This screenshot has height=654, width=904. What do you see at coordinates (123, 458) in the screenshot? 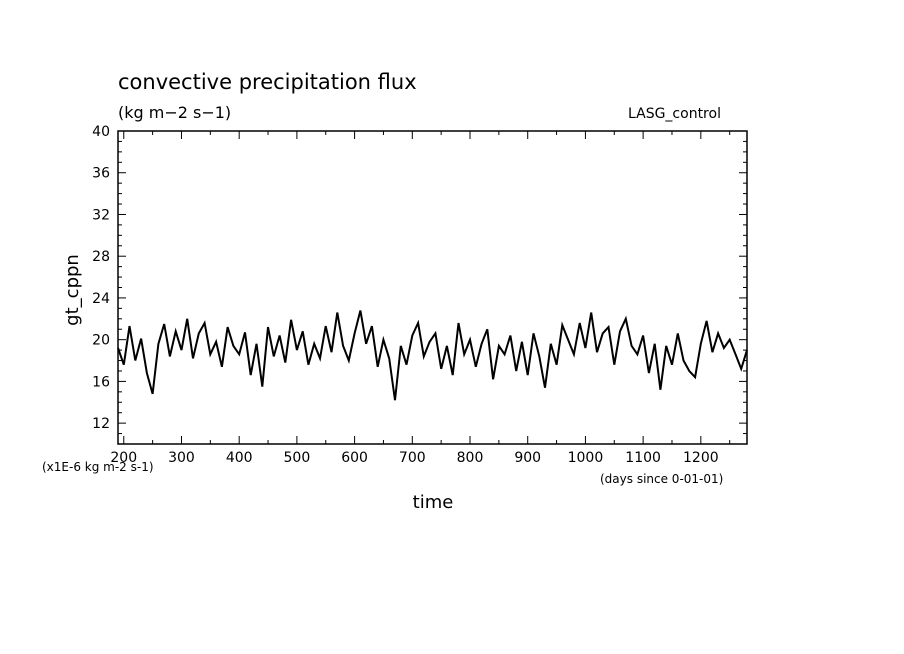
I see `x-tick-label: 200` at bounding box center [123, 458].